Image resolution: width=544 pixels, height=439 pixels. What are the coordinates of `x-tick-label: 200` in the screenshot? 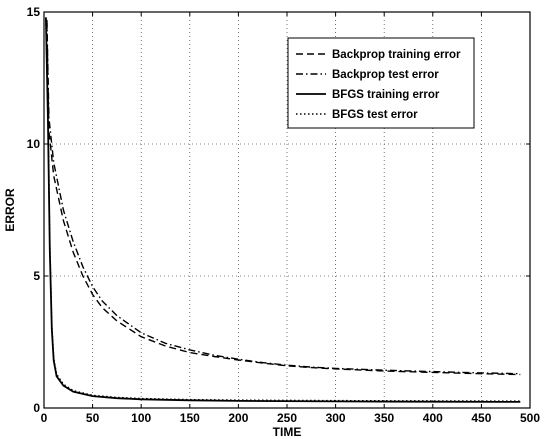 It's located at (238, 418).